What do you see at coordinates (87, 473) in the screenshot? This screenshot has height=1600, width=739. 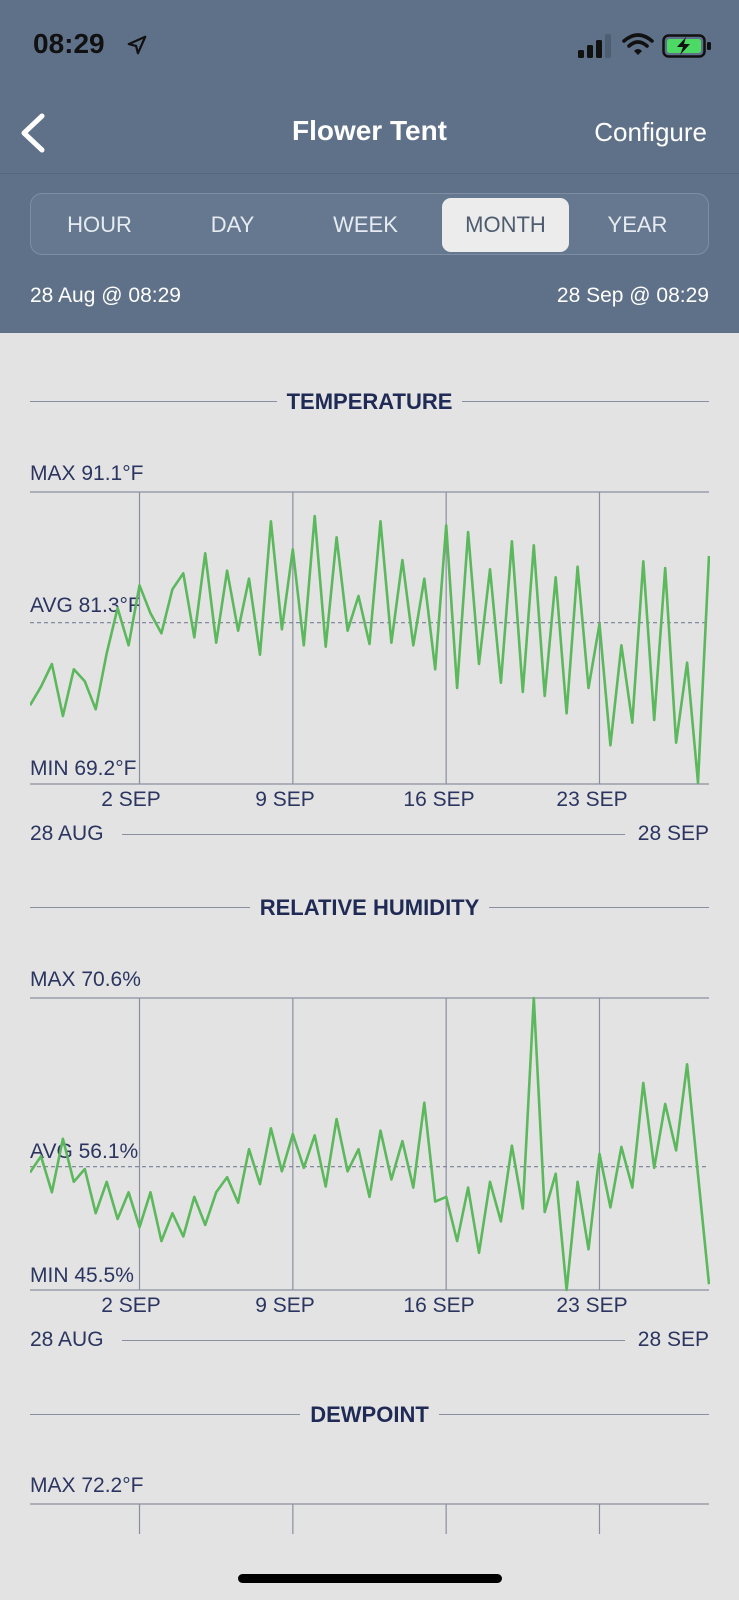 I see `temperature-max-label: MAX 91.1°F` at bounding box center [87, 473].